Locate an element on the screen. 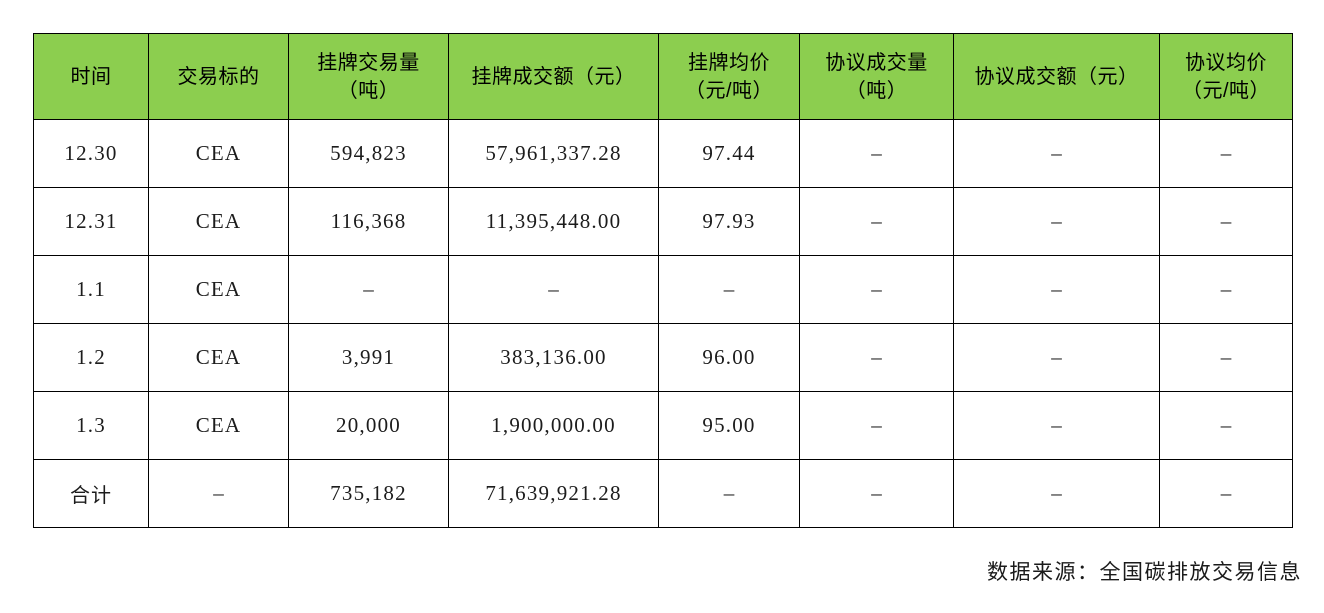  cell-listed-amount: 1,900,000.00 is located at coordinates (553, 425).